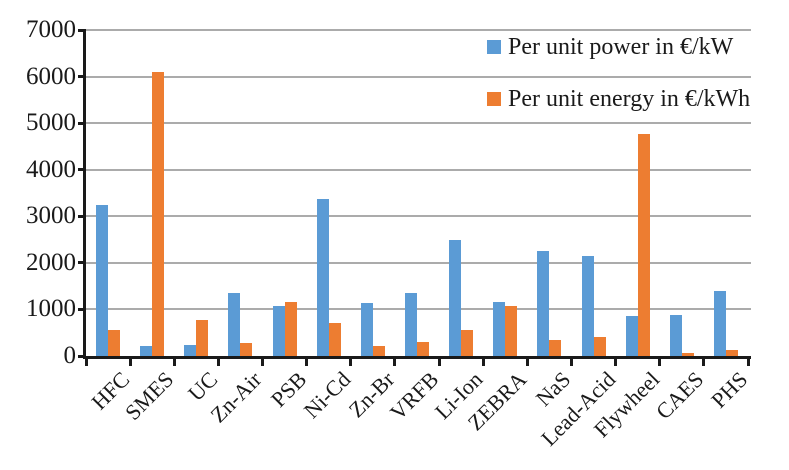  I want to click on bar-energy-Li-Ion, so click(467, 343).